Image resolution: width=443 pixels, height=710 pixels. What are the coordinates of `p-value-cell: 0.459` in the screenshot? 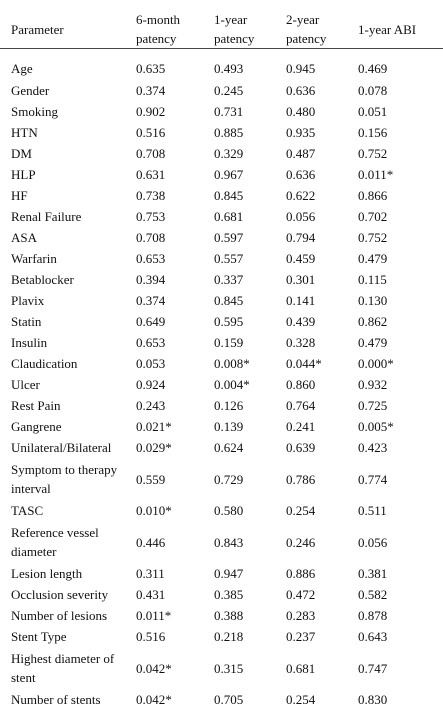 It's located at (301, 258).